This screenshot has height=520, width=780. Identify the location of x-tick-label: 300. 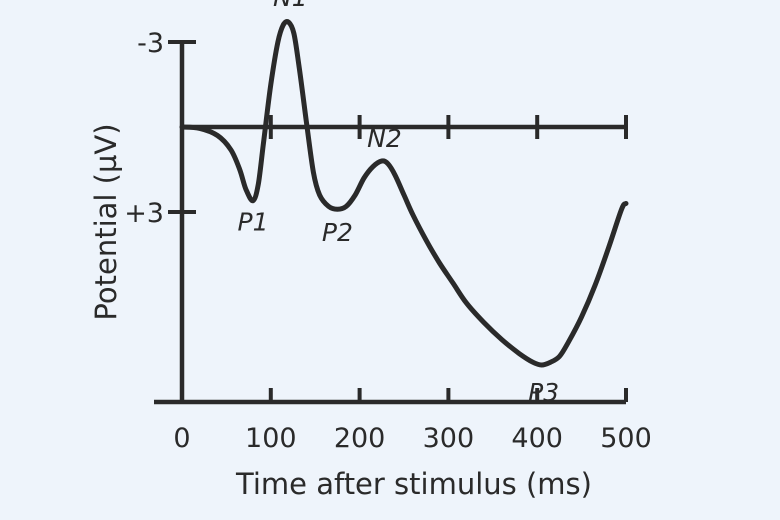
(449, 438).